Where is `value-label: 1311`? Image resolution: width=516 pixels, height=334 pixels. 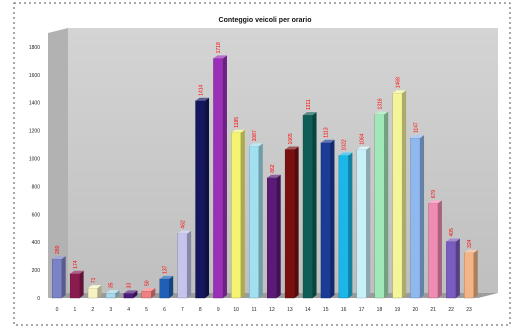
value-label: 1311 is located at coordinates (309, 104).